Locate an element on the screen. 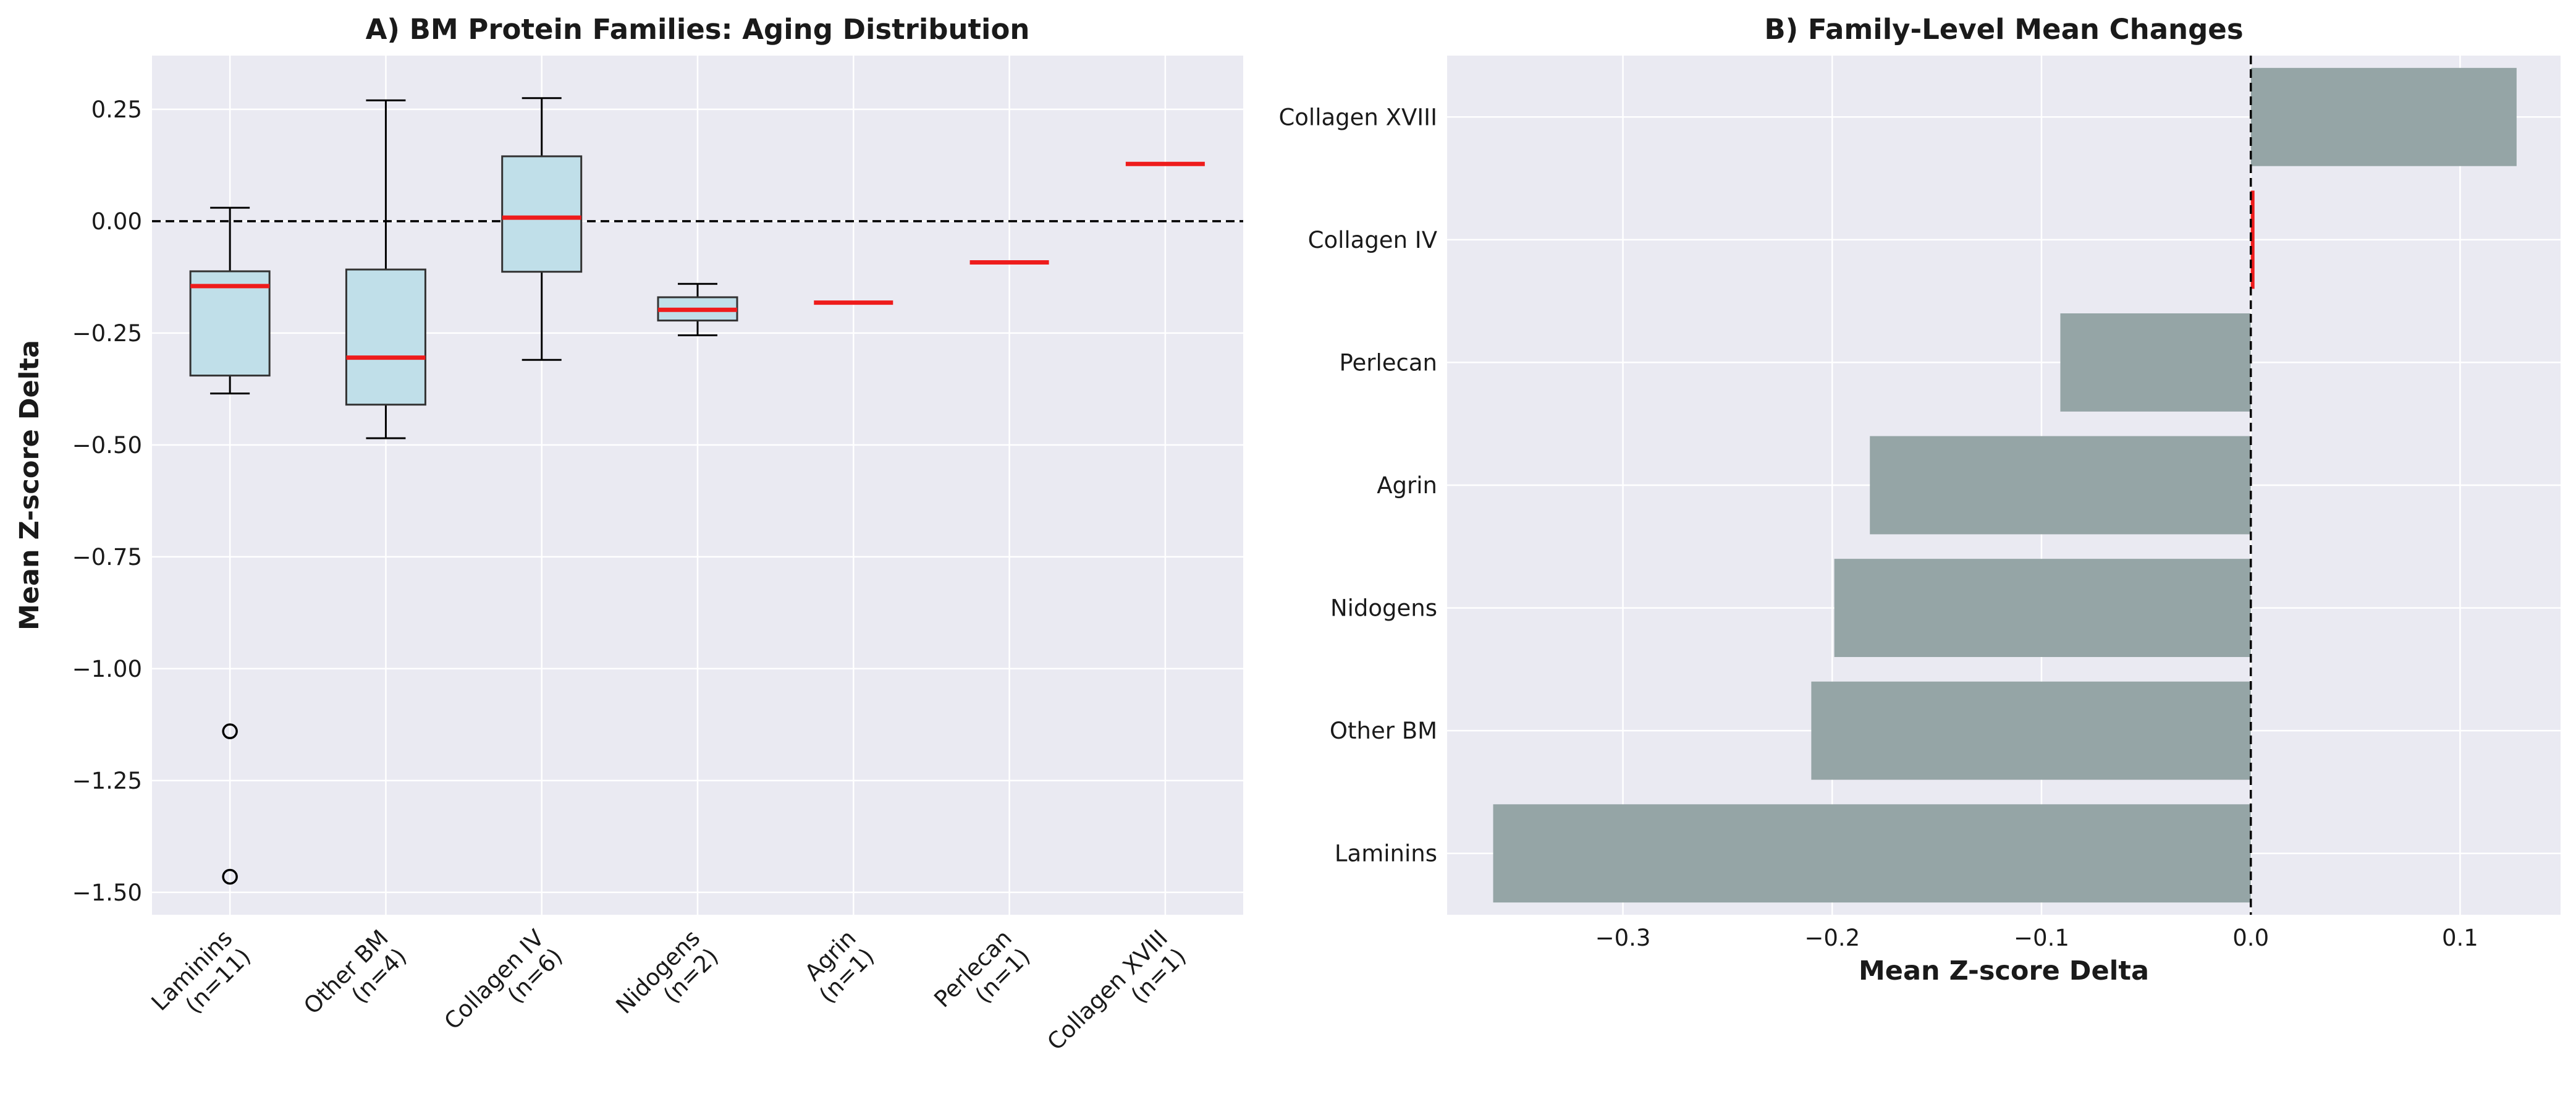  x-tick-labels: −0.3 −0.2 −0.1 0.0 0.1 is located at coordinates (2036, 938).